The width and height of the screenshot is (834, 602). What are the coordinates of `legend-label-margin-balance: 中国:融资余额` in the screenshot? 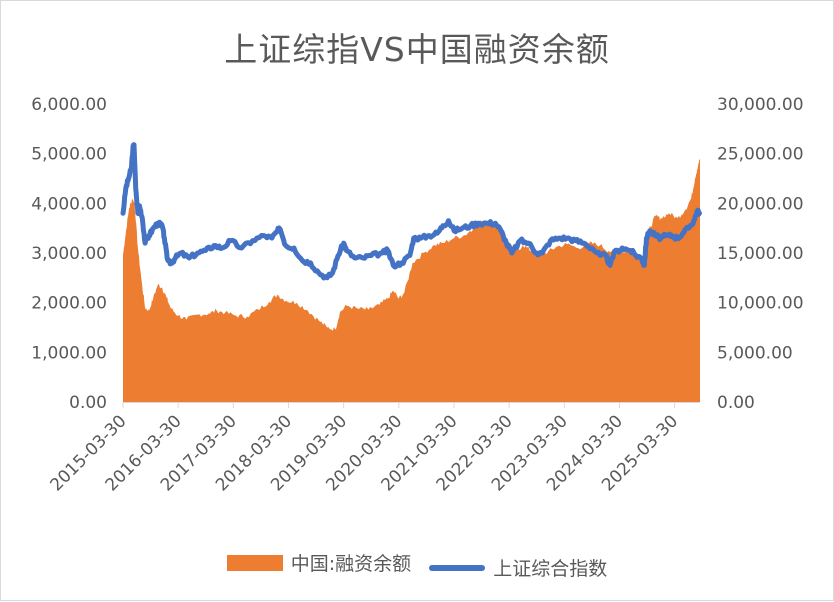 It's located at (351, 564).